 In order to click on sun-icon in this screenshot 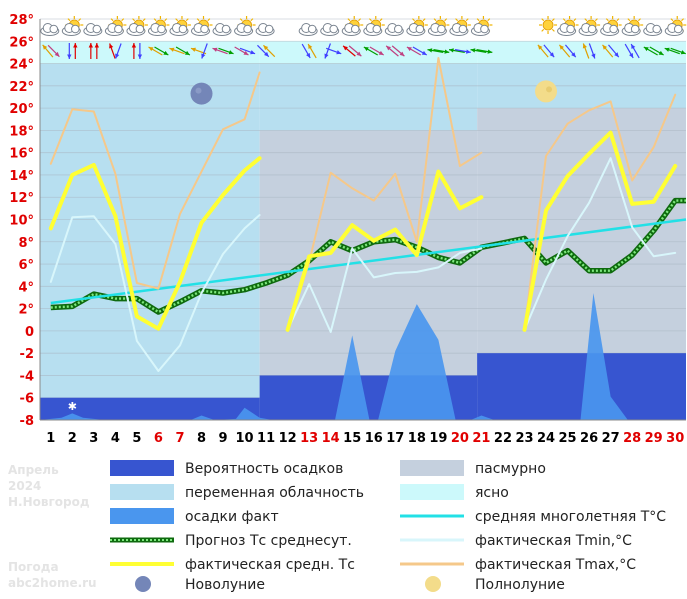, I will do `click(548, 25)`.